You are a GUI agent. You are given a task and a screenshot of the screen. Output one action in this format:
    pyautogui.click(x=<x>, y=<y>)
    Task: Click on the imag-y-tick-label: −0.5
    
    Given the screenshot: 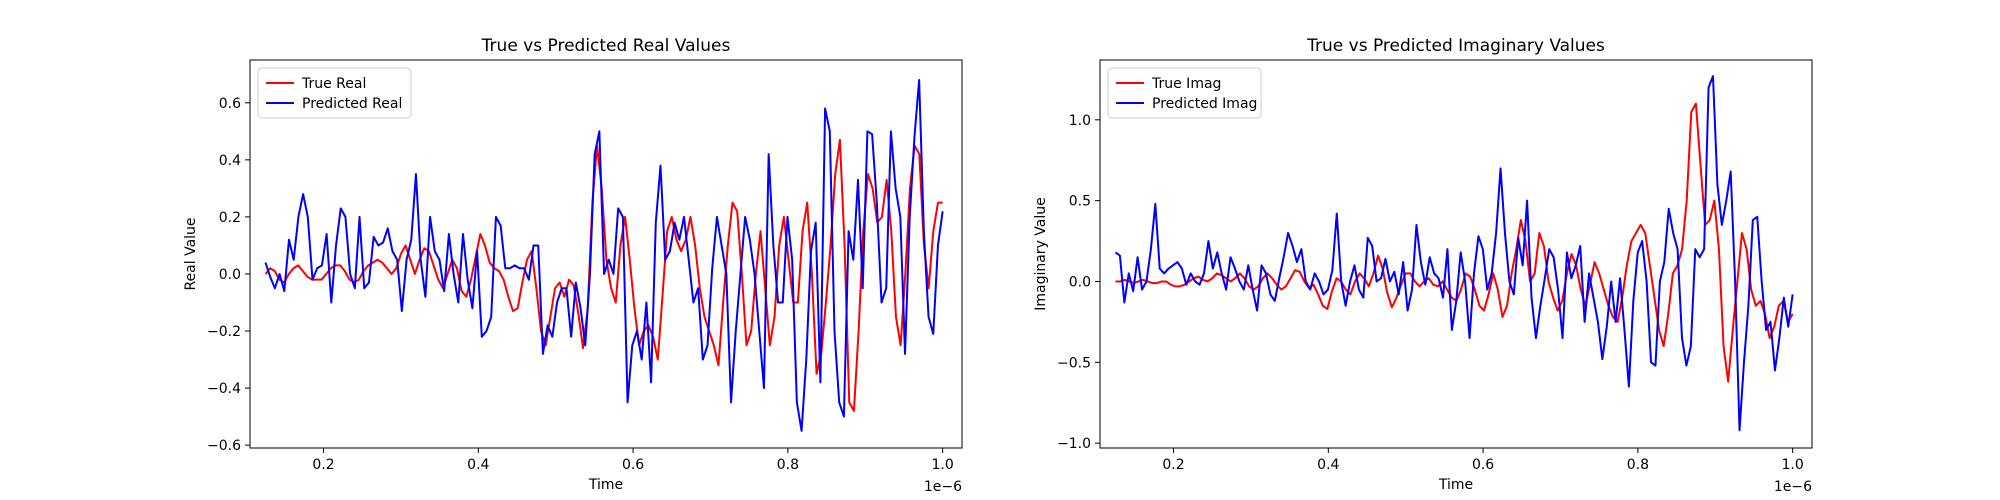 What is the action you would take?
    pyautogui.click(x=1074, y=363)
    